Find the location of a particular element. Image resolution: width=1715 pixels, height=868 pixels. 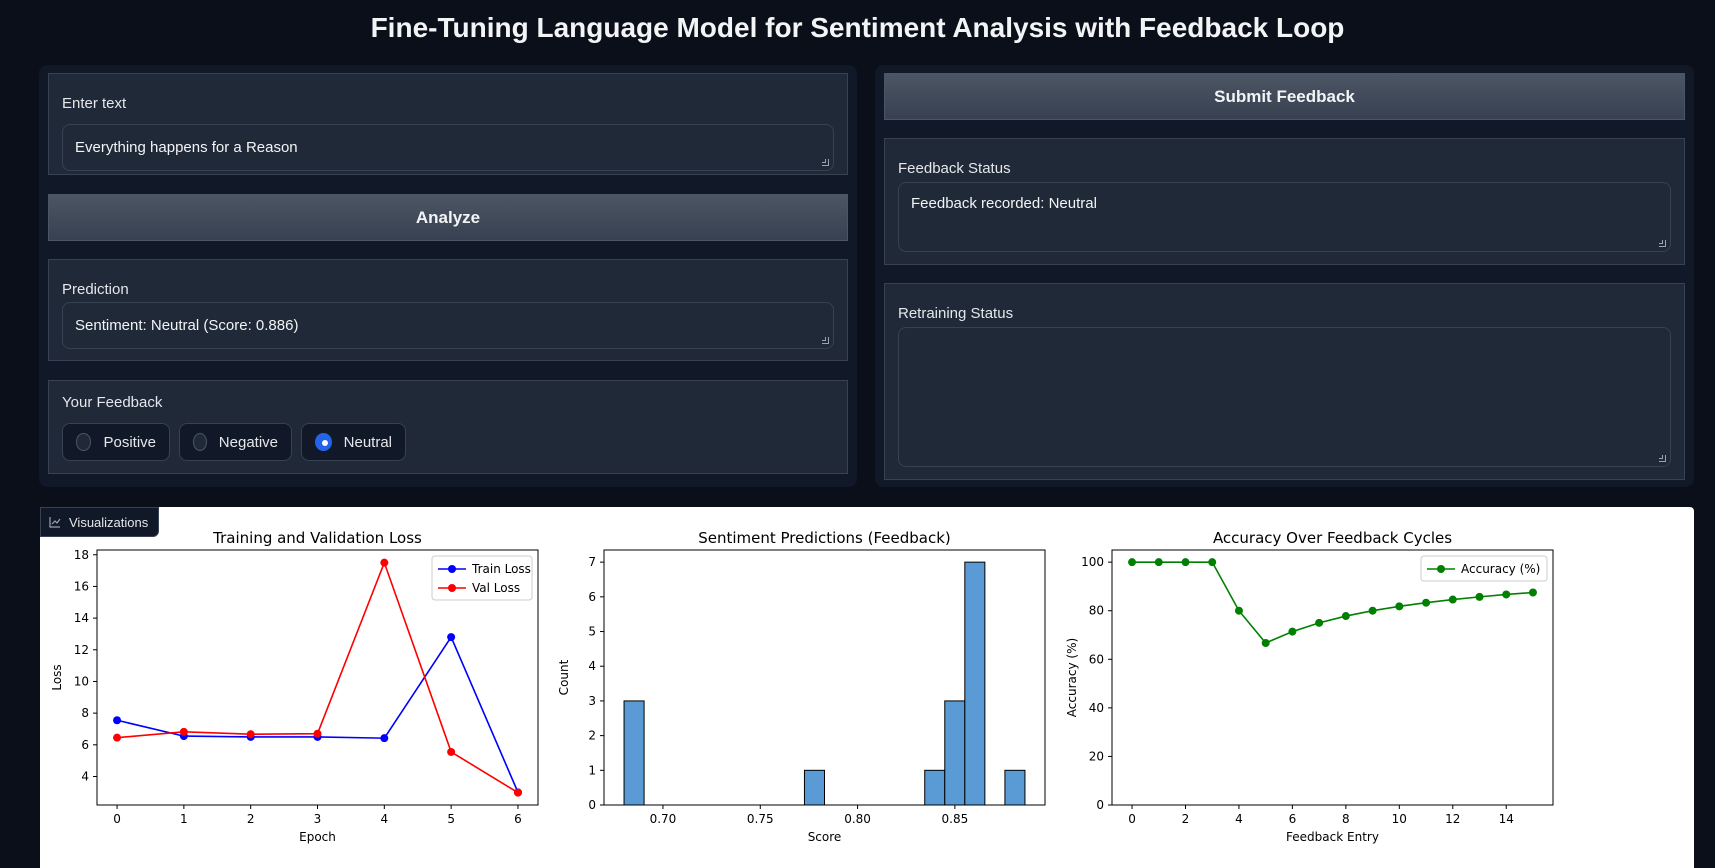

chart-icon is located at coordinates (55, 522).